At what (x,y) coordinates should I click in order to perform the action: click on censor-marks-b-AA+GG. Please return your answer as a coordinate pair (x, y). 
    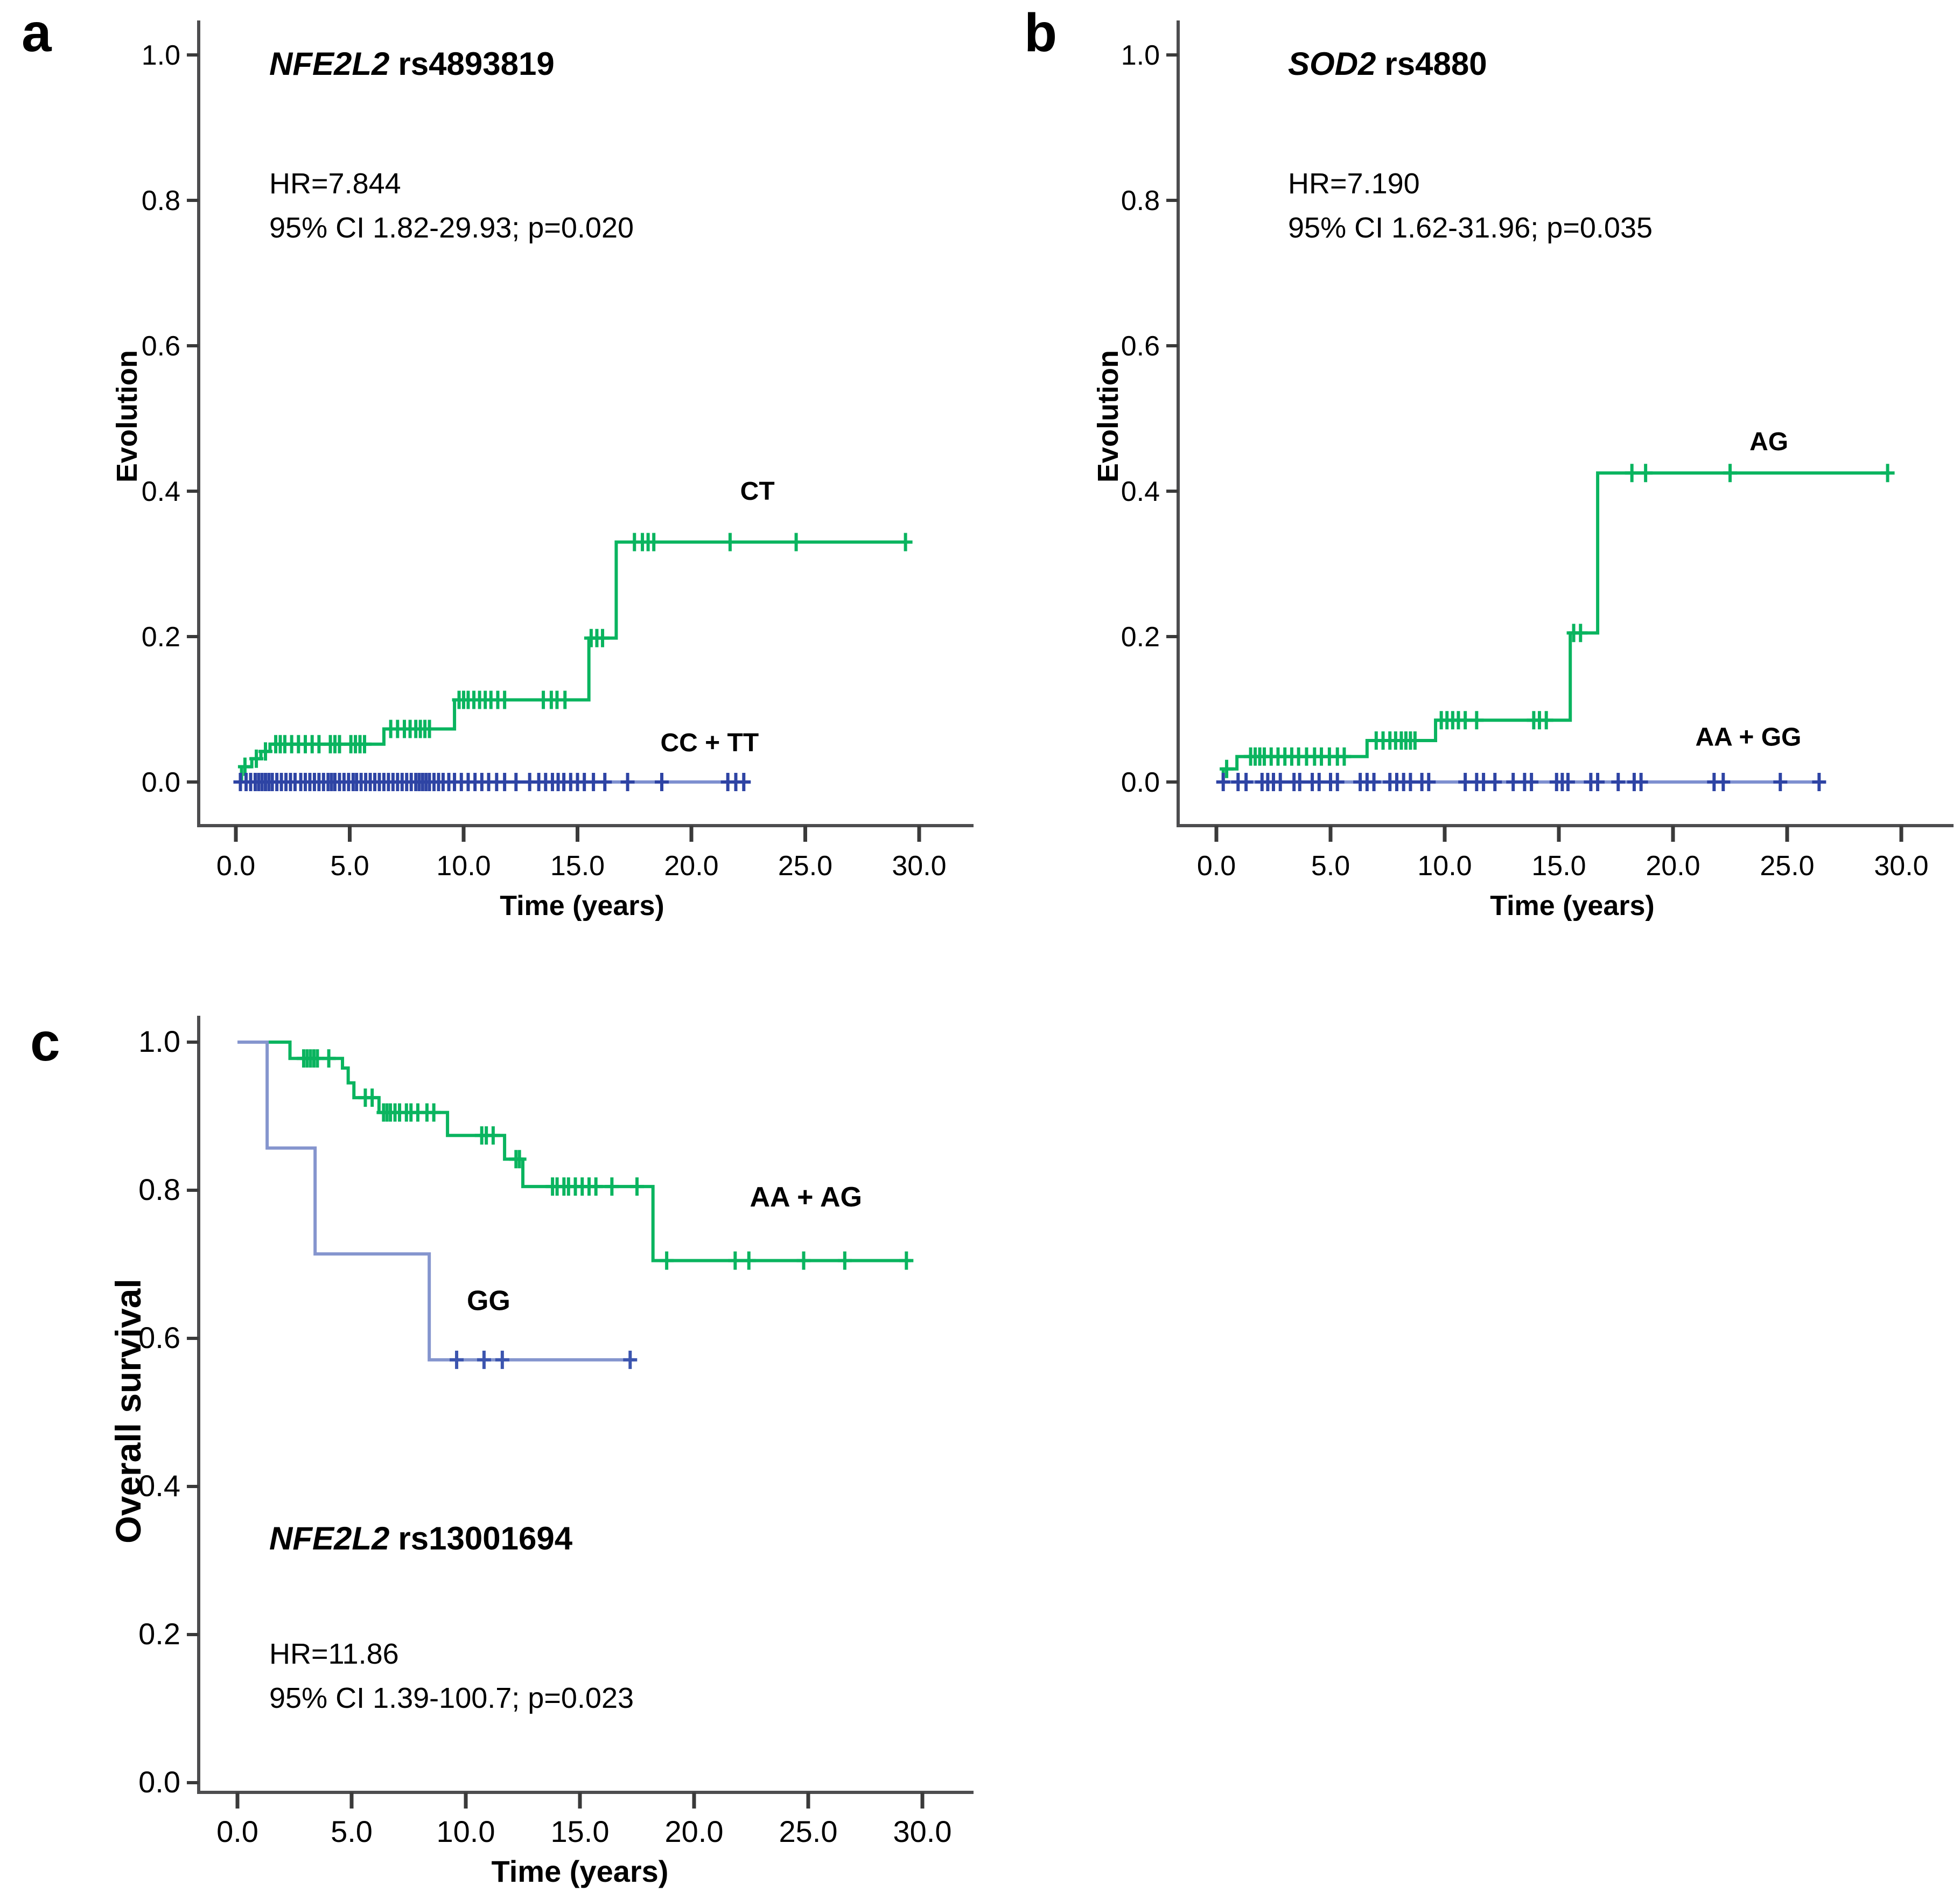
    Looking at the image, I should click on (1521, 782).